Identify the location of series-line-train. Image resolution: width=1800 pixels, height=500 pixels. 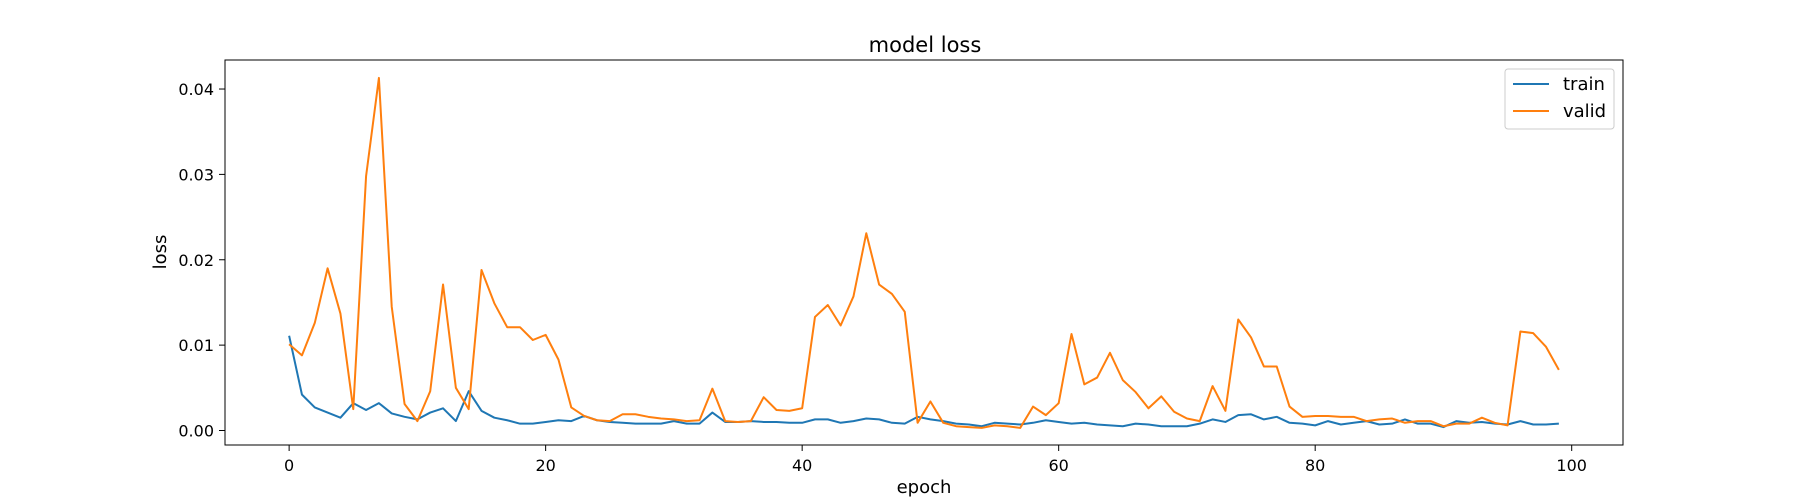
(923, 382).